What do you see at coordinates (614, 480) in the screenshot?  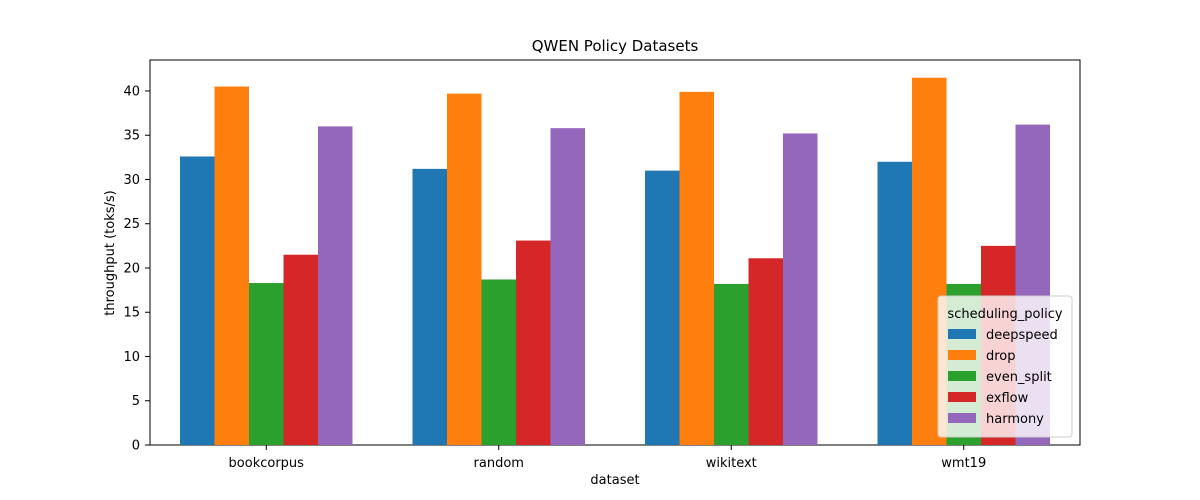 I see `x-axis-label: dataset` at bounding box center [614, 480].